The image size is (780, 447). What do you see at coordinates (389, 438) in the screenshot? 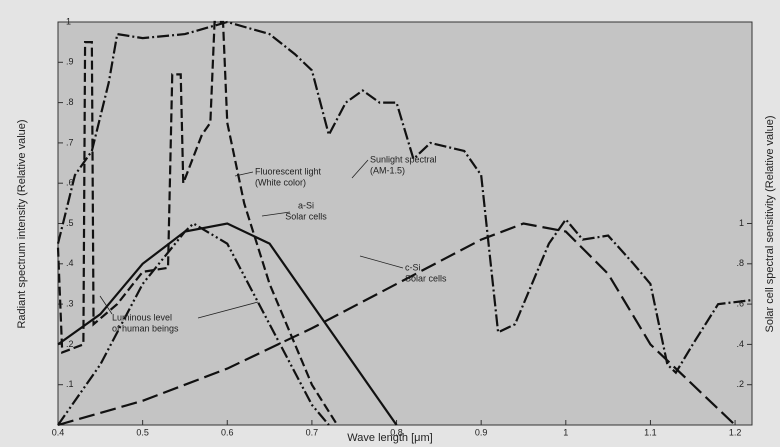
I see `x-axis-label: Wave length [μm]` at bounding box center [389, 438].